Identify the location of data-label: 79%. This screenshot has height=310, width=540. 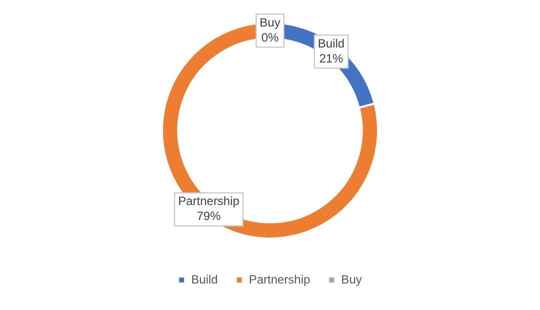
(209, 216).